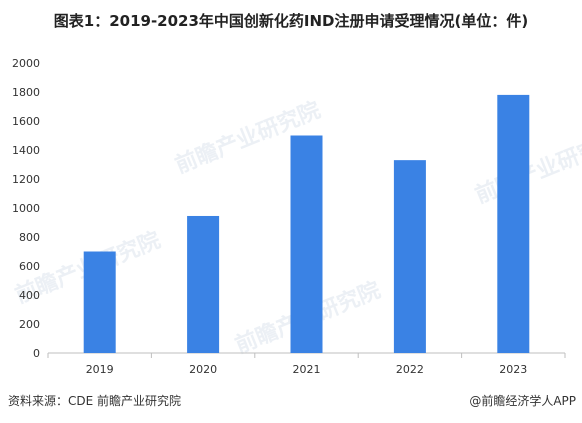 The width and height of the screenshot is (582, 423). Describe the element at coordinates (513, 224) in the screenshot. I see `bar-2023` at that location.